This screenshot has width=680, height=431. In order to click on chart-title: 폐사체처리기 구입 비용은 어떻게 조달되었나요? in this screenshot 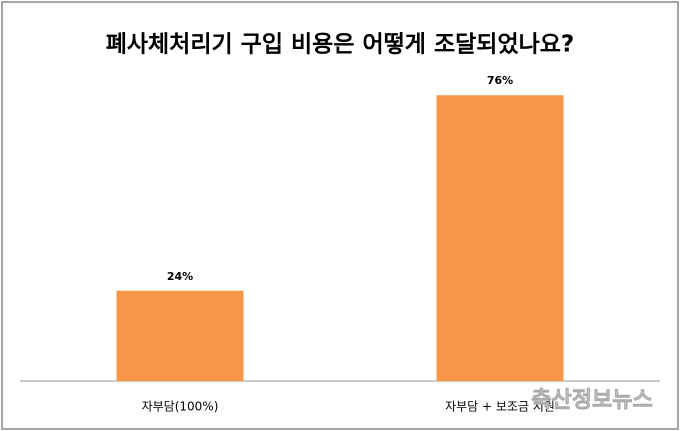, I will do `click(340, 45)`.